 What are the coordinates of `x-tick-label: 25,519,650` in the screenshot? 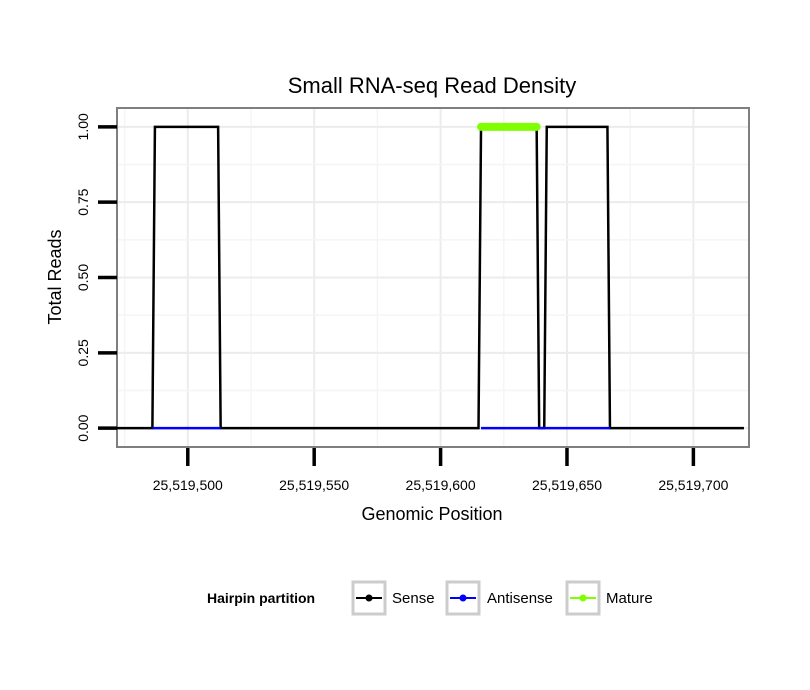 It's located at (567, 485).